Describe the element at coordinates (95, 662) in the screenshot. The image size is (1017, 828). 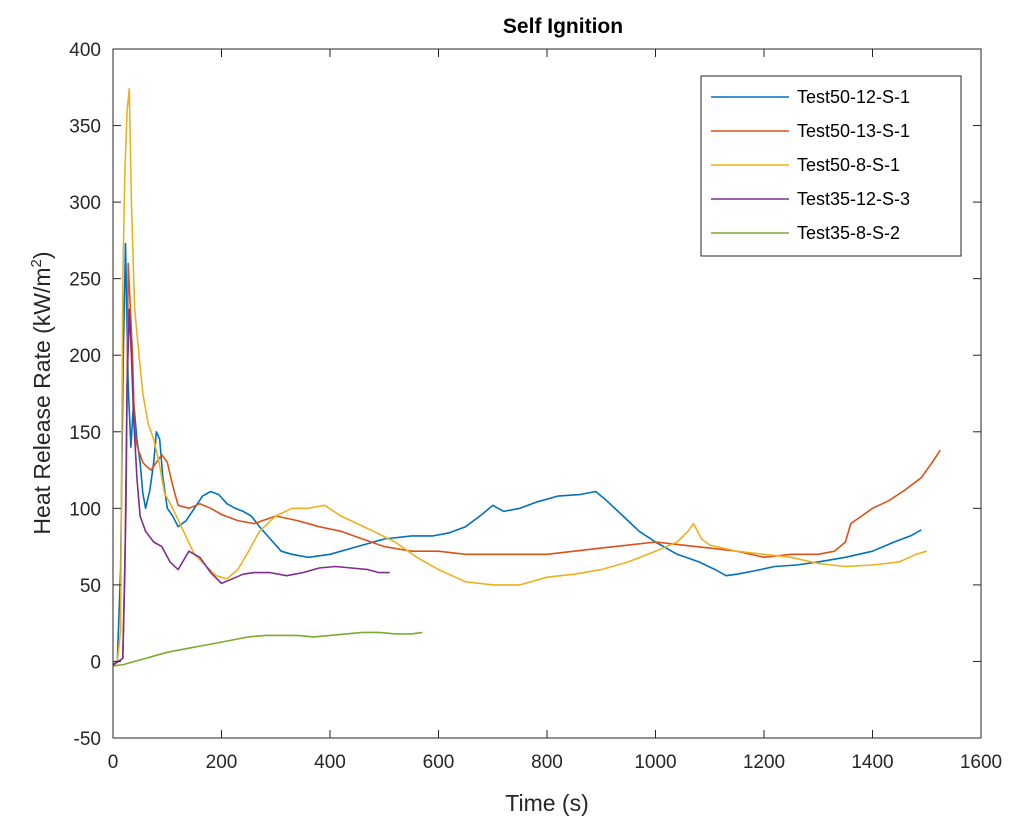
I see `y-tick-label: 0` at that location.